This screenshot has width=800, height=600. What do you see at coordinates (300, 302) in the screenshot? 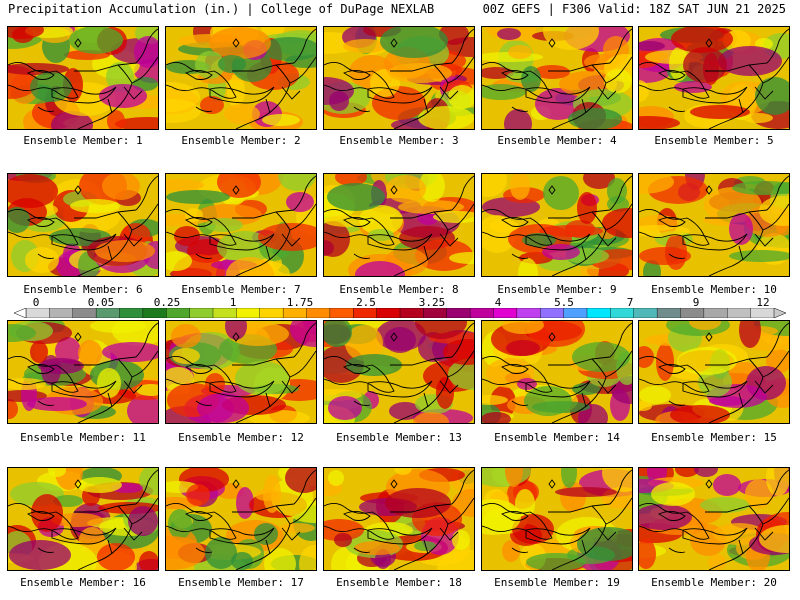
I see `colorbar-tick-label: 1.75` at bounding box center [300, 302].